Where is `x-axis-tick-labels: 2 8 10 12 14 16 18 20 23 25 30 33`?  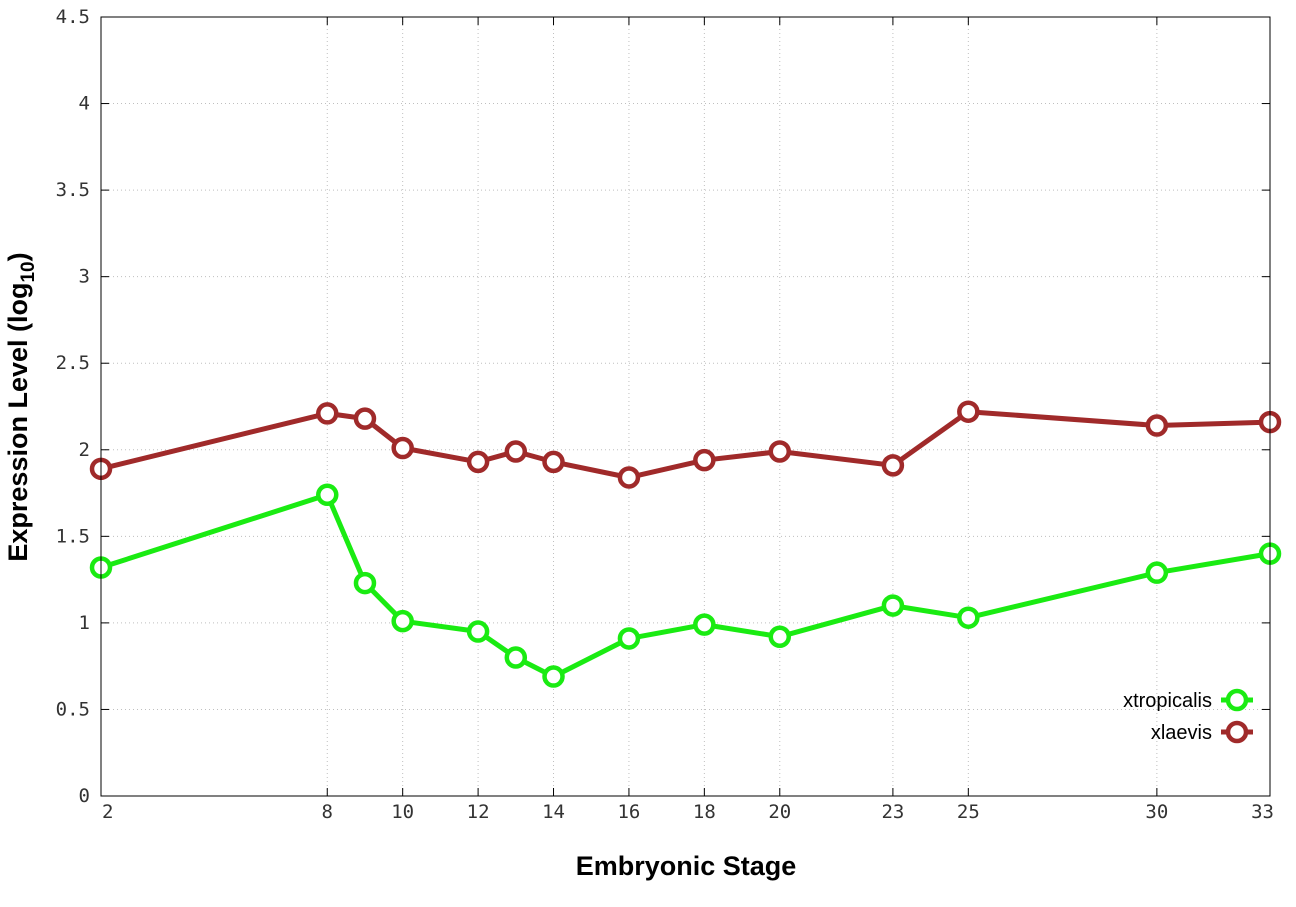
x-axis-tick-labels: 2 8 10 12 14 16 18 20 23 25 30 33 is located at coordinates (688, 812).